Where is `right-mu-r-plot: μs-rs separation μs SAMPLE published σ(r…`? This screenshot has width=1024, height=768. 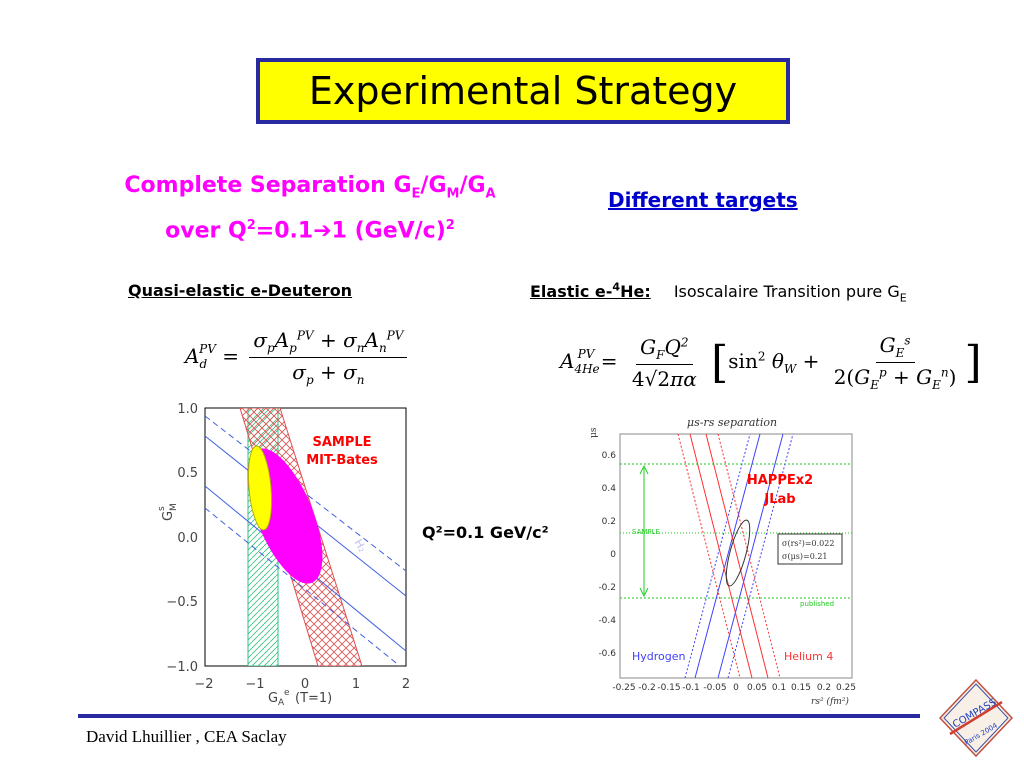
right-mu-r-plot: μs-rs separation μs SAMPLE published σ(r… is located at coordinates (722, 561).